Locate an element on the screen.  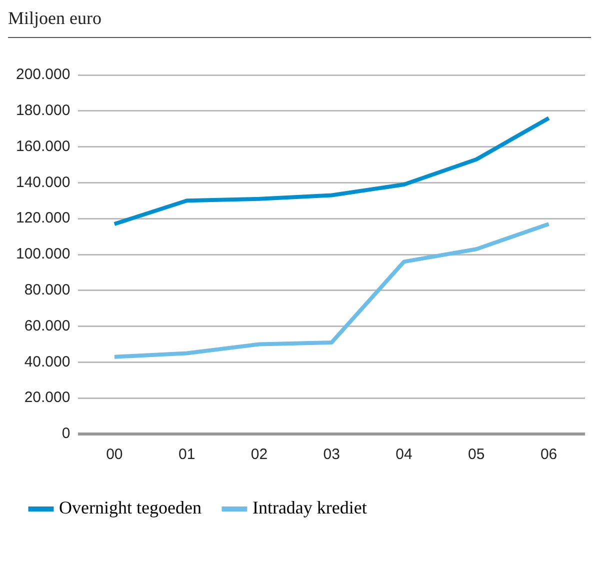
y-tick-label: 140.000 is located at coordinates (43, 182).